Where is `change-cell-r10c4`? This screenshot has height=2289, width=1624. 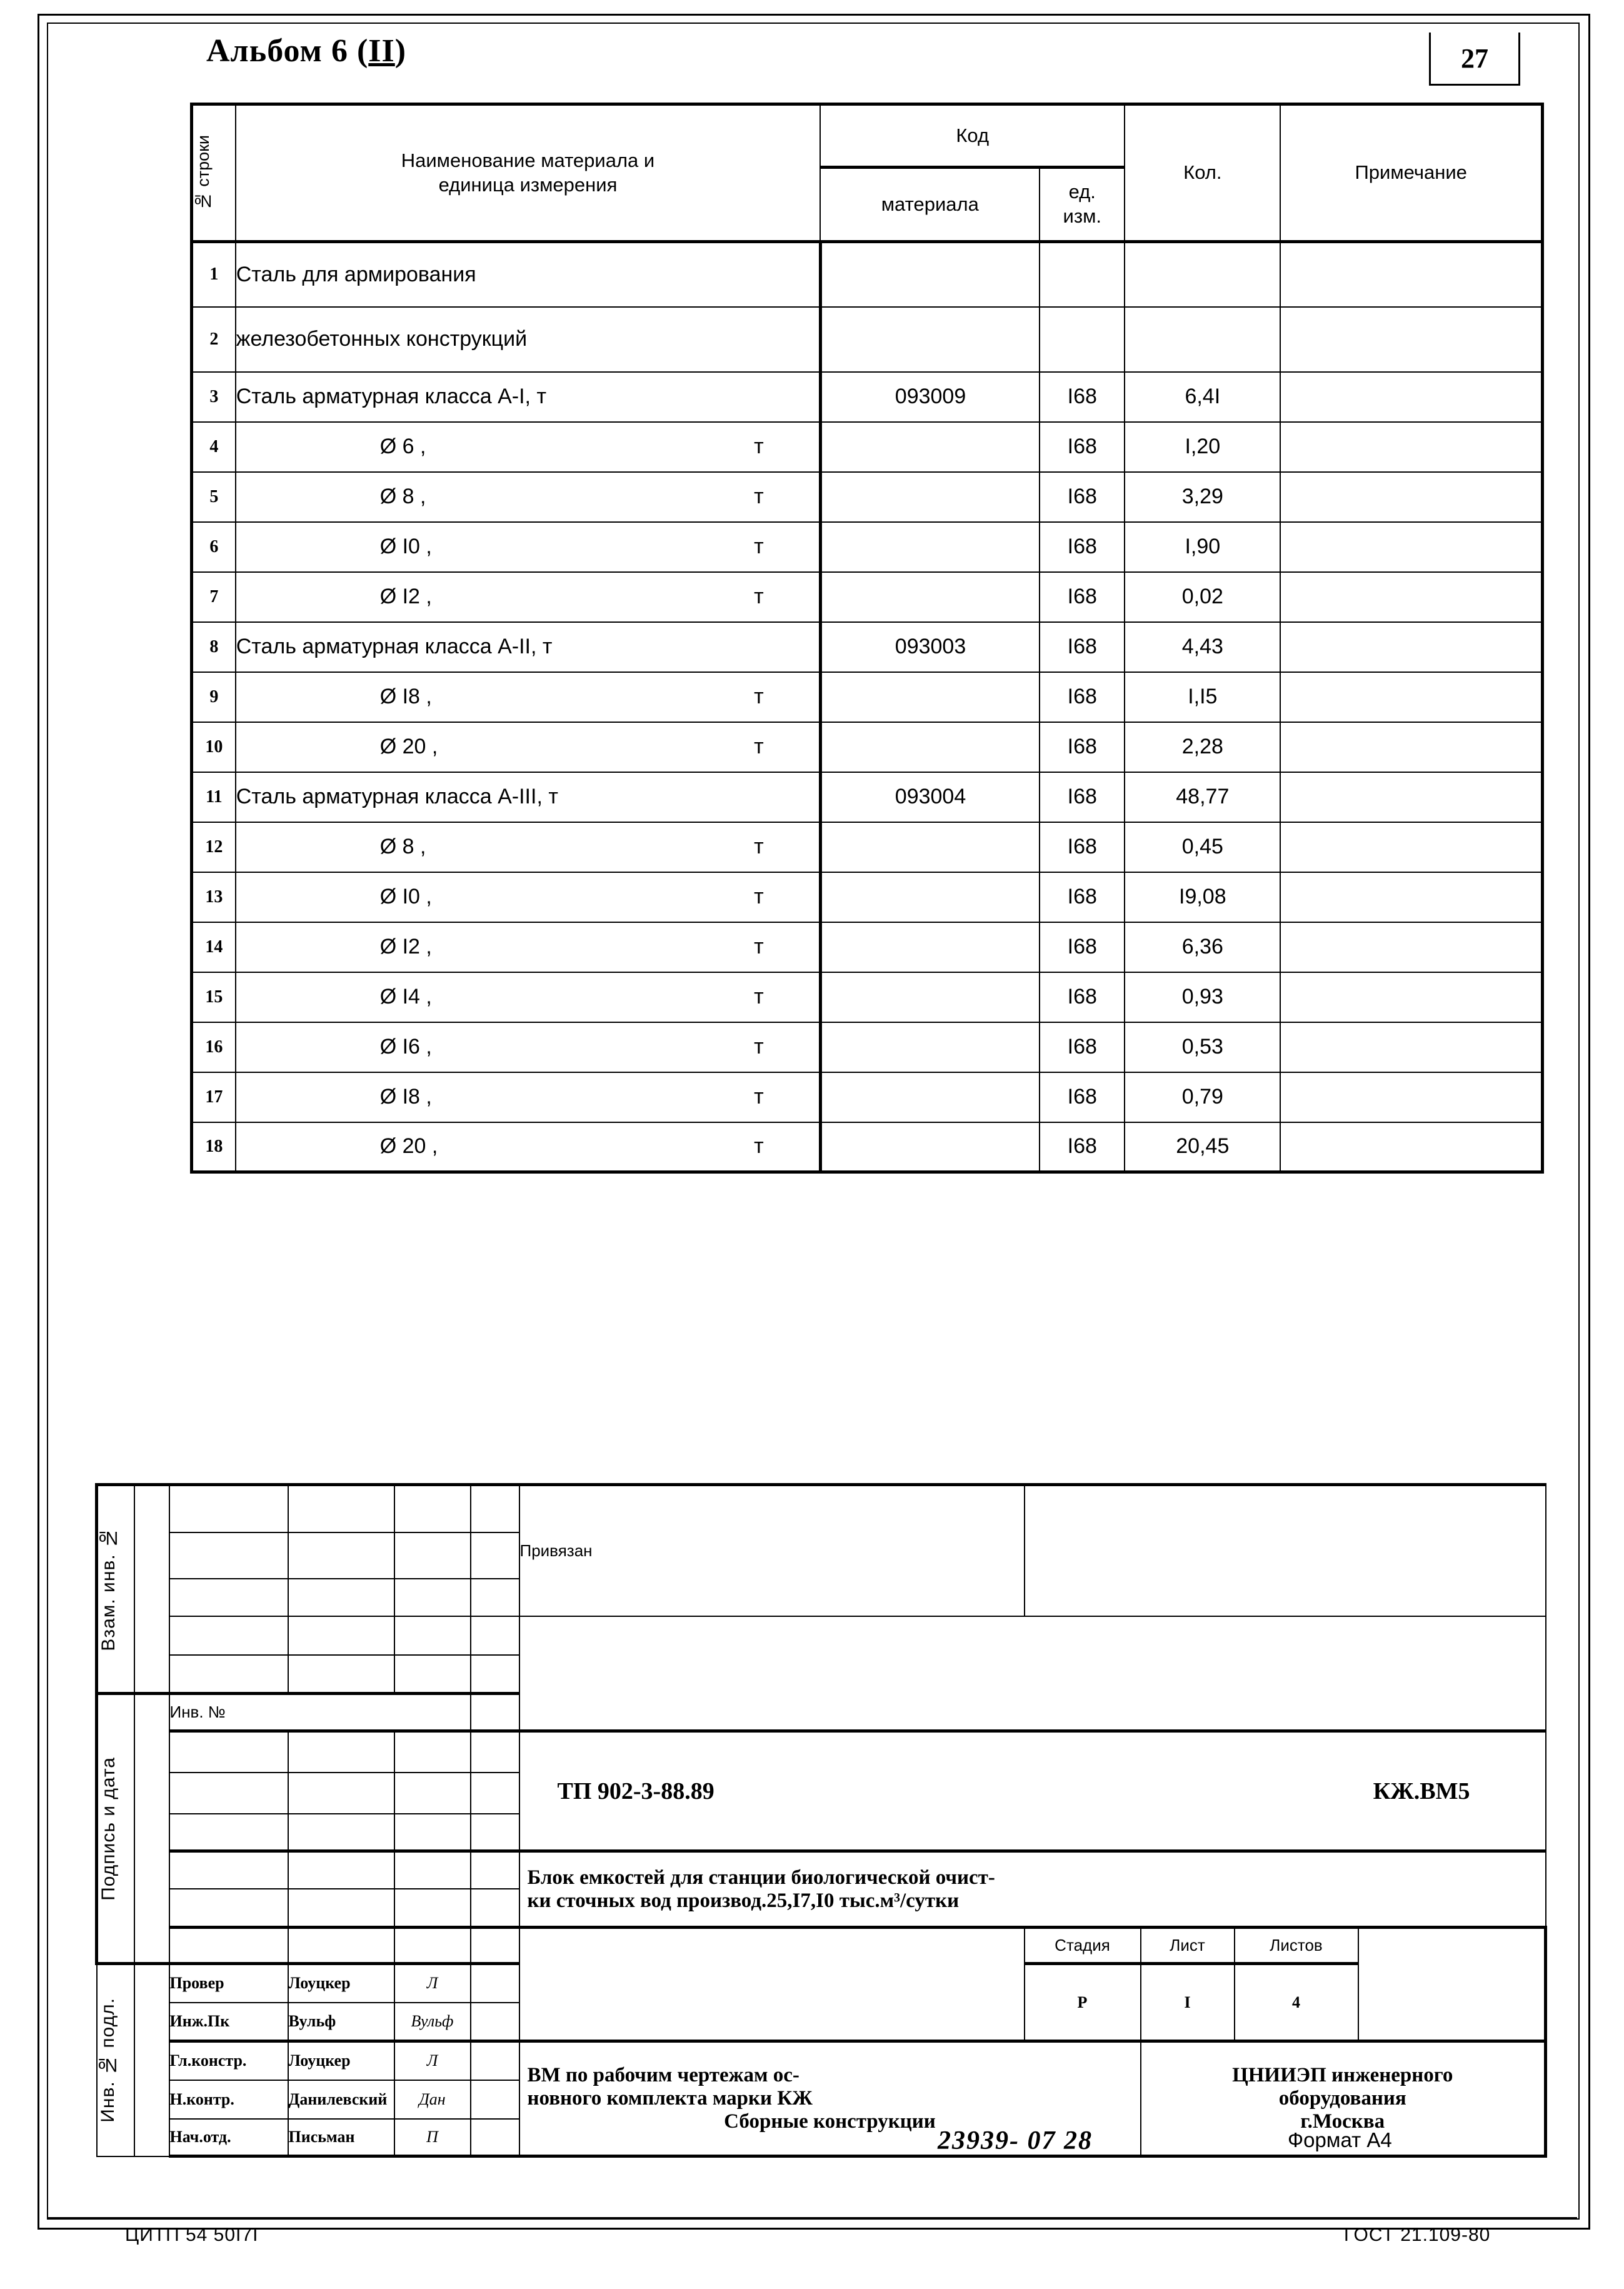 change-cell-r10c4 is located at coordinates (494, 1908).